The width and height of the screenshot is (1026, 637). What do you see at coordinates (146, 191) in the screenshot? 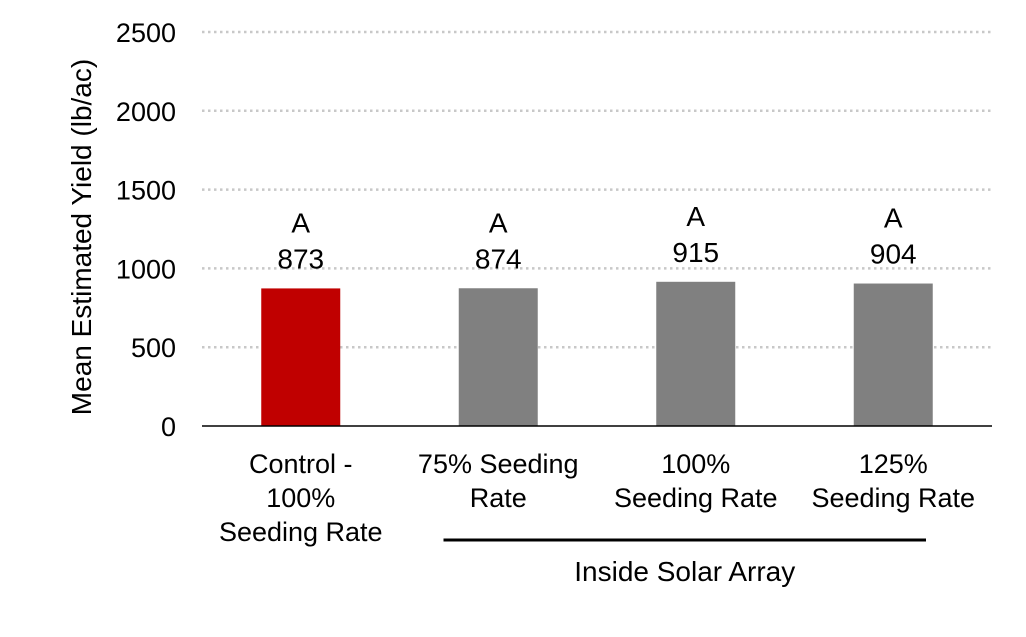
I see `y-tick-label: 1500` at bounding box center [146, 191].